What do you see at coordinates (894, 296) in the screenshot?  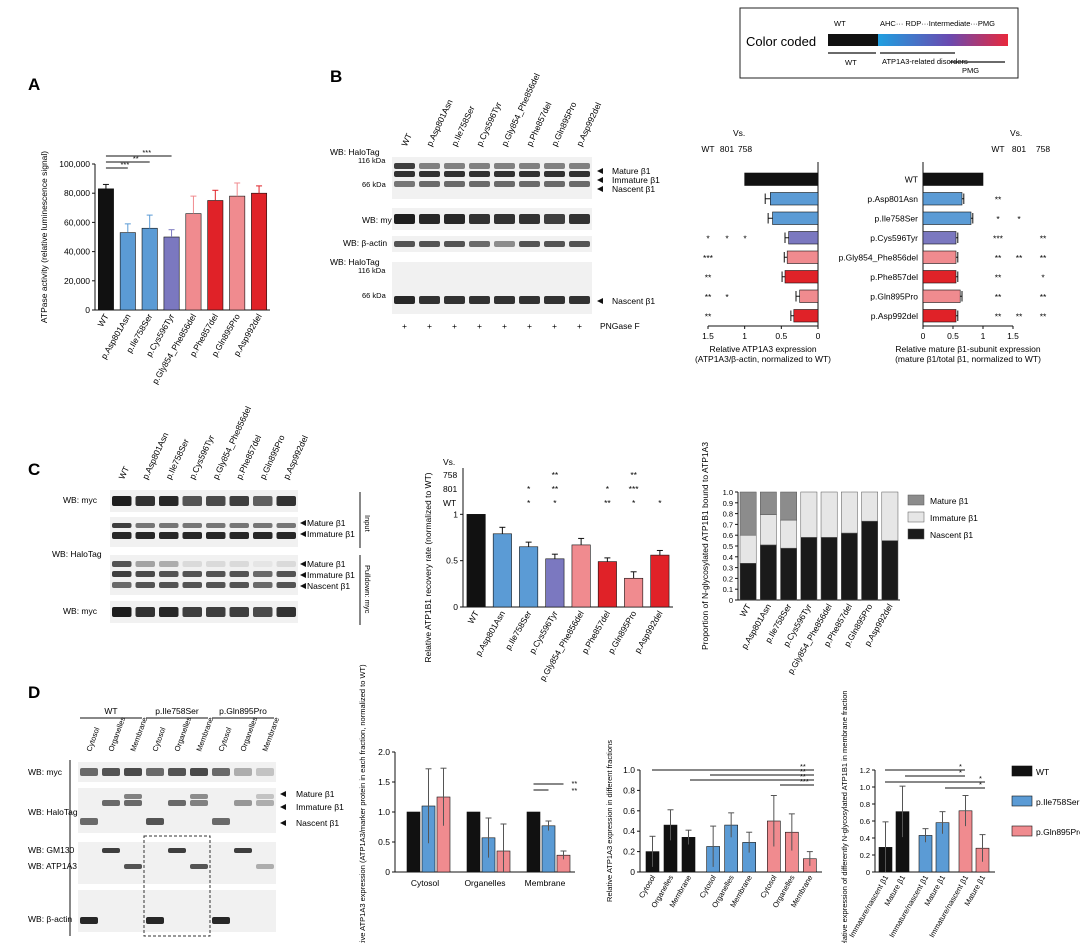 I see `chartB2-category-label: p.Gln895Pro` at bounding box center [894, 296].